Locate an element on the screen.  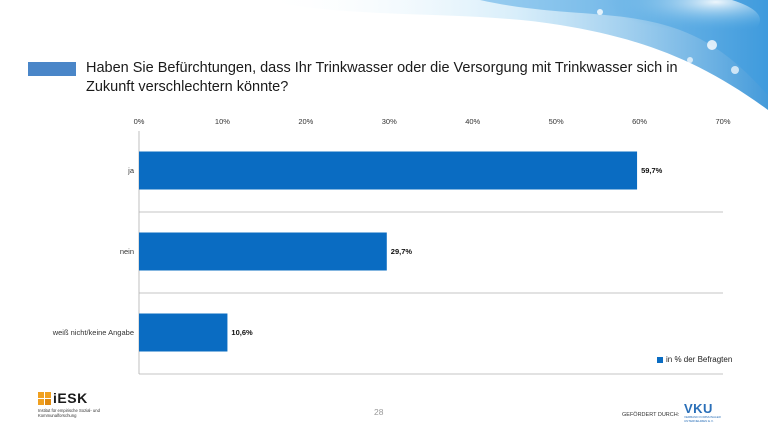
chart-legend: in % der Befragten is located at coordinates (694, 359).